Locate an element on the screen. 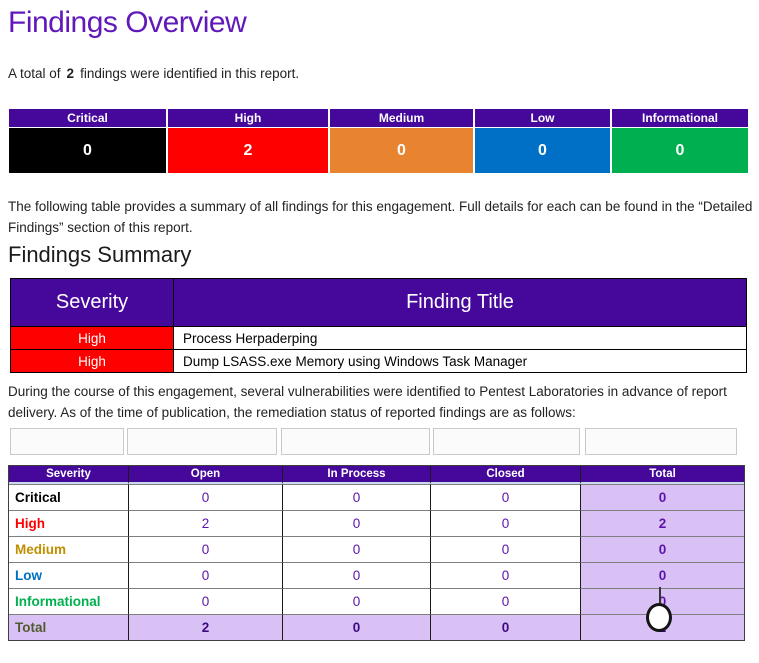 The height and width of the screenshot is (663, 759). status-total-row: Total 2 0 0 2 is located at coordinates (376, 627).